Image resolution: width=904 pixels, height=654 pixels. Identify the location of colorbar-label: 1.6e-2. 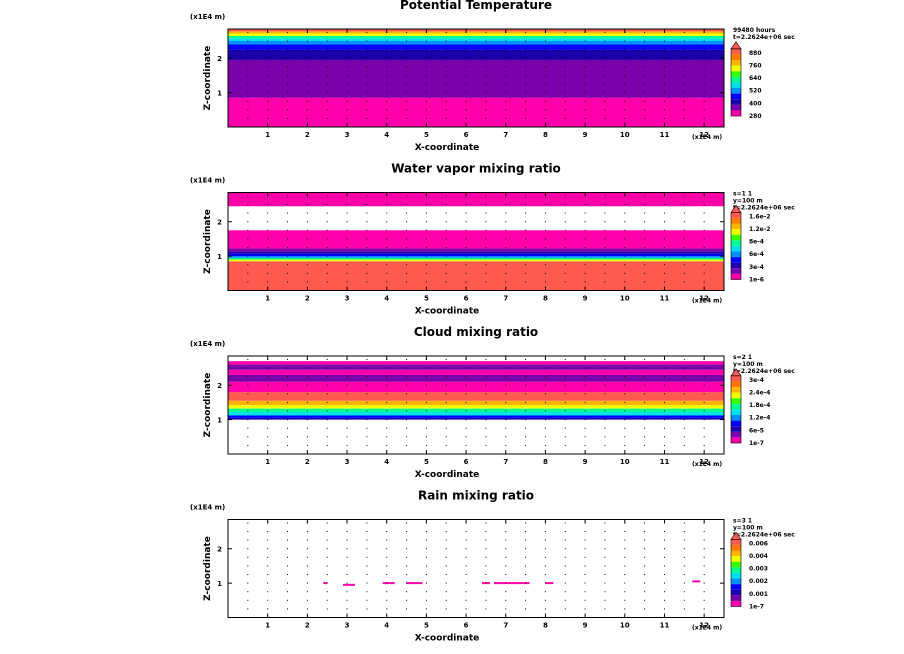
(759, 216).